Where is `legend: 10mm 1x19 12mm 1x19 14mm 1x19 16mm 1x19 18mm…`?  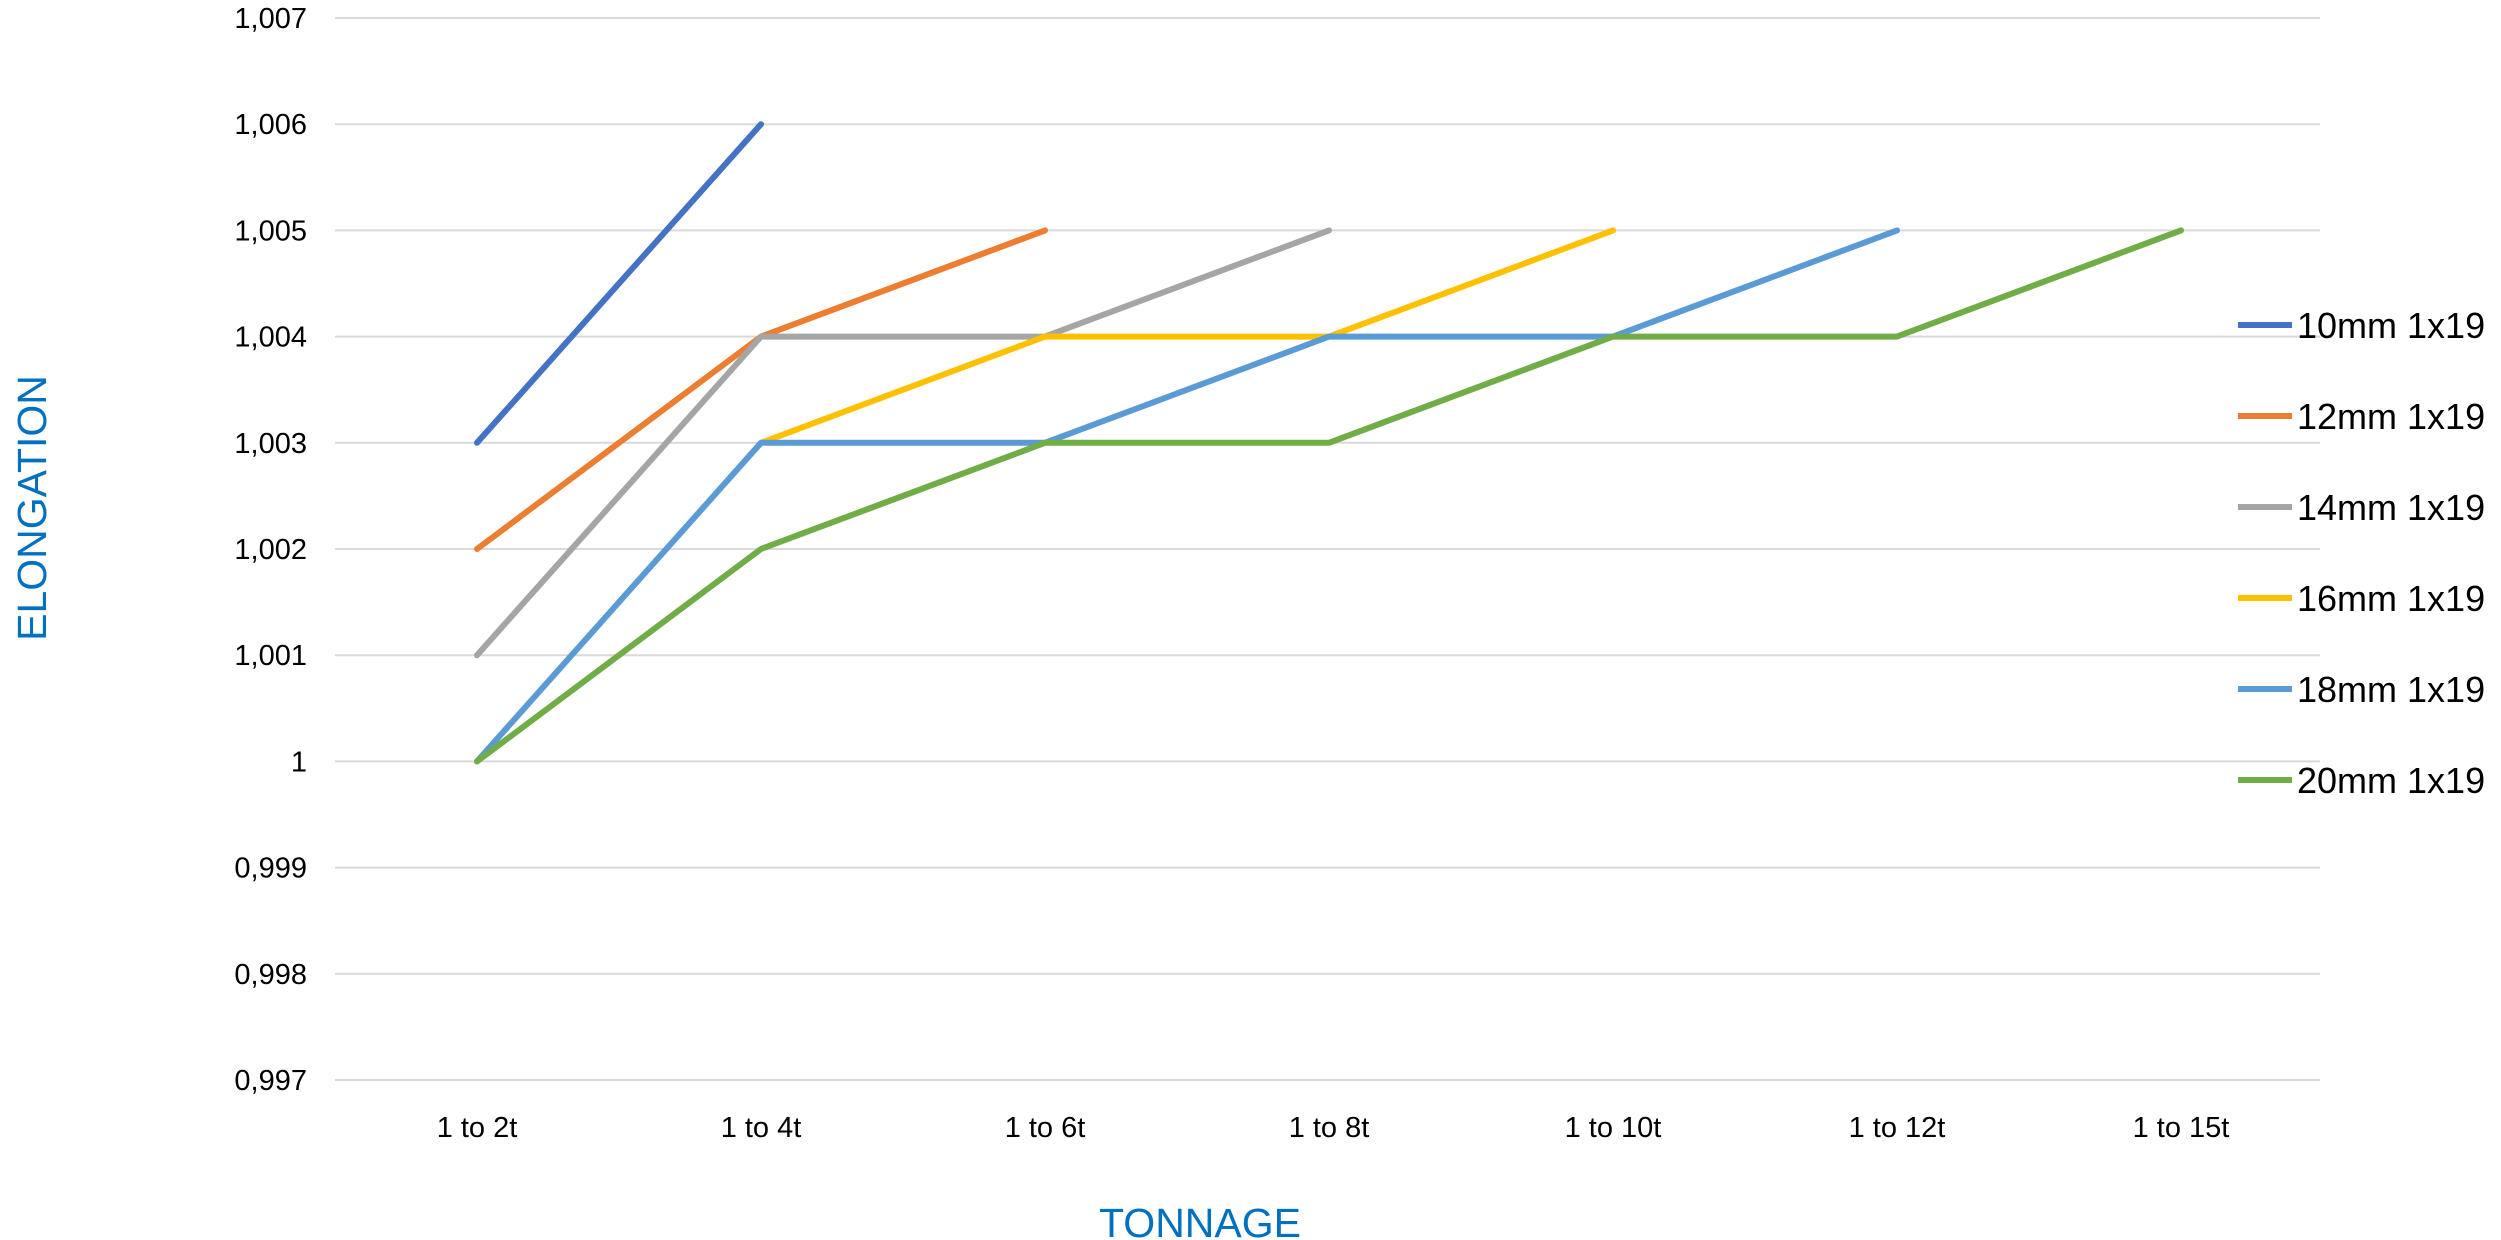
legend: 10mm 1x19 12mm 1x19 14mm 1x19 16mm 1x19 18mm… is located at coordinates (2361, 553).